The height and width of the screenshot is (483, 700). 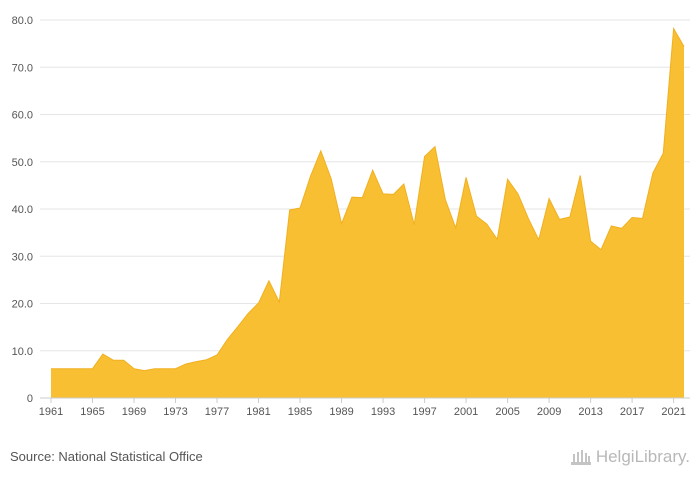 I want to click on x-tick-label: 1997, so click(x=424, y=412).